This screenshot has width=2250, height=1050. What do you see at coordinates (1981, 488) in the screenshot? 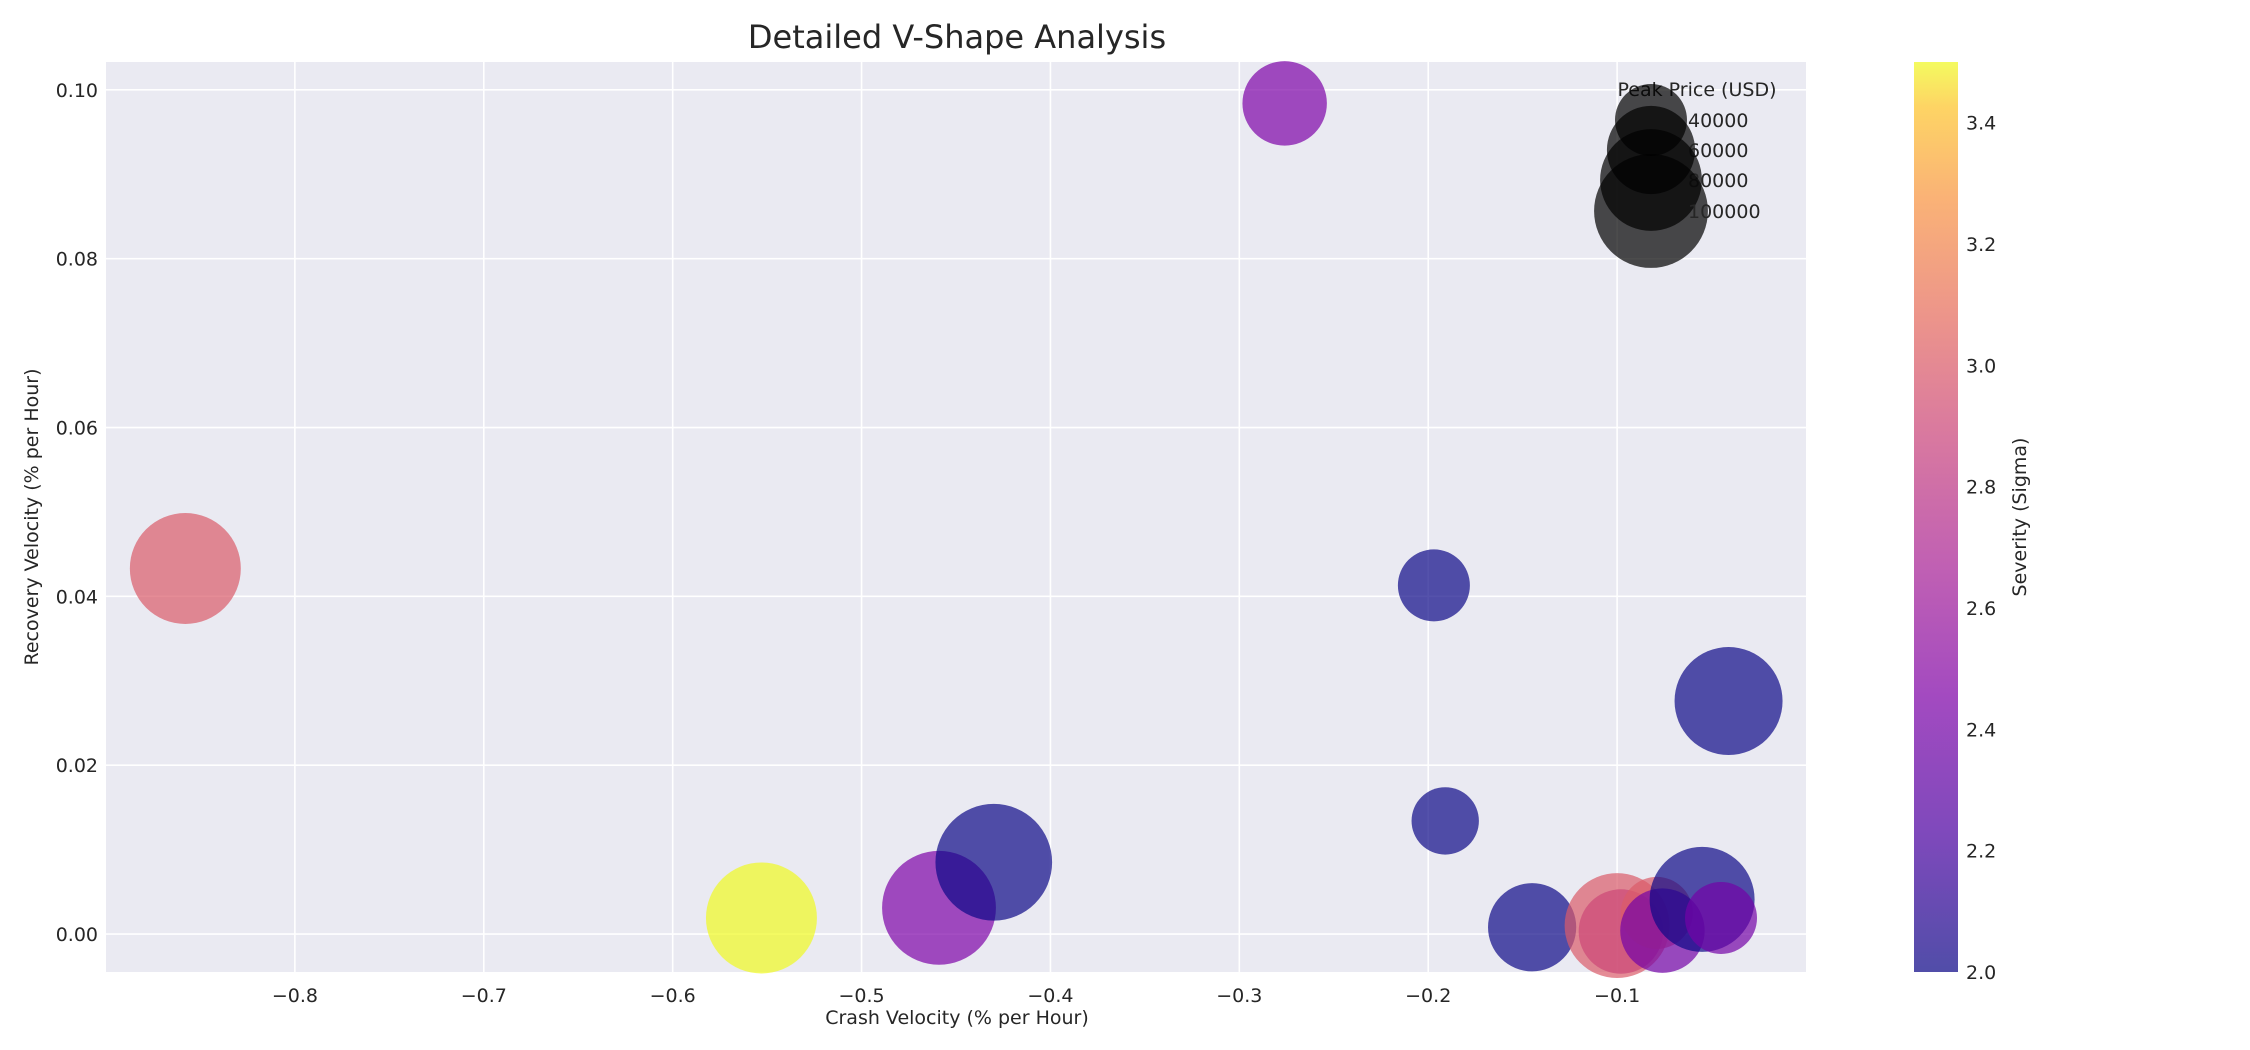
I see `colorbar-tick-label: 2.8` at bounding box center [1981, 488].